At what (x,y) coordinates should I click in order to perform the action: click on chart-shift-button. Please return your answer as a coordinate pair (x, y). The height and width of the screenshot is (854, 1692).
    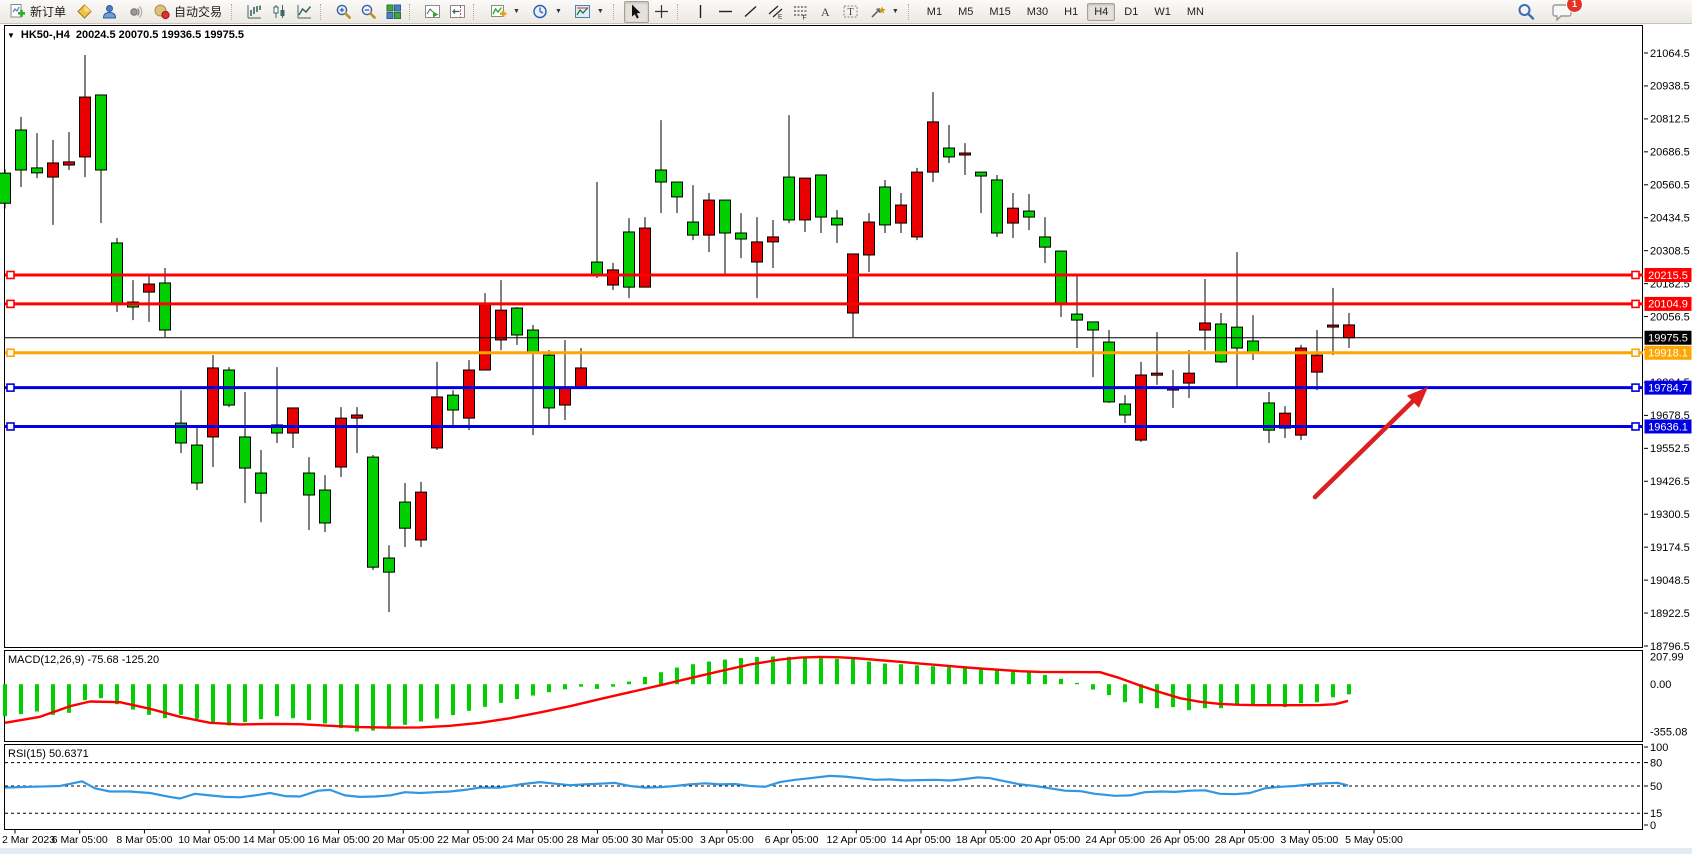
    Looking at the image, I should click on (457, 12).